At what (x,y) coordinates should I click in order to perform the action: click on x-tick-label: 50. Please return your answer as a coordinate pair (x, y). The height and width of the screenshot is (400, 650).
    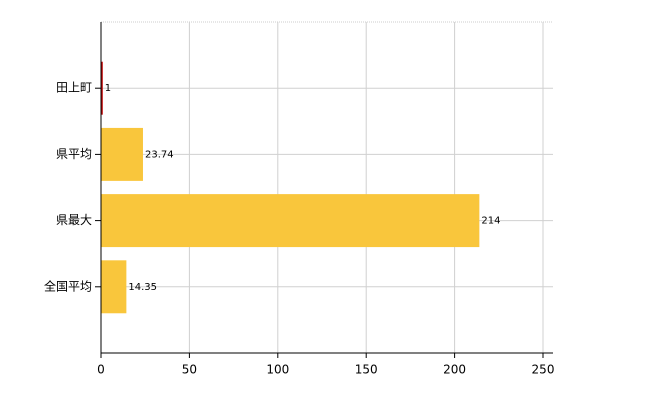
    Looking at the image, I should click on (189, 370).